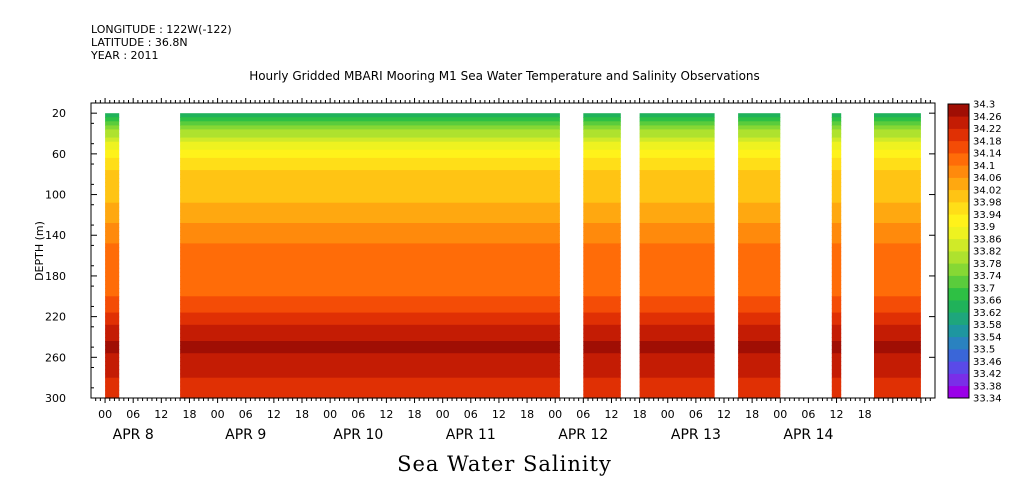 This screenshot has width=1009, height=504. What do you see at coordinates (987, 203) in the screenshot?
I see `colorbar-label: 33.98` at bounding box center [987, 203].